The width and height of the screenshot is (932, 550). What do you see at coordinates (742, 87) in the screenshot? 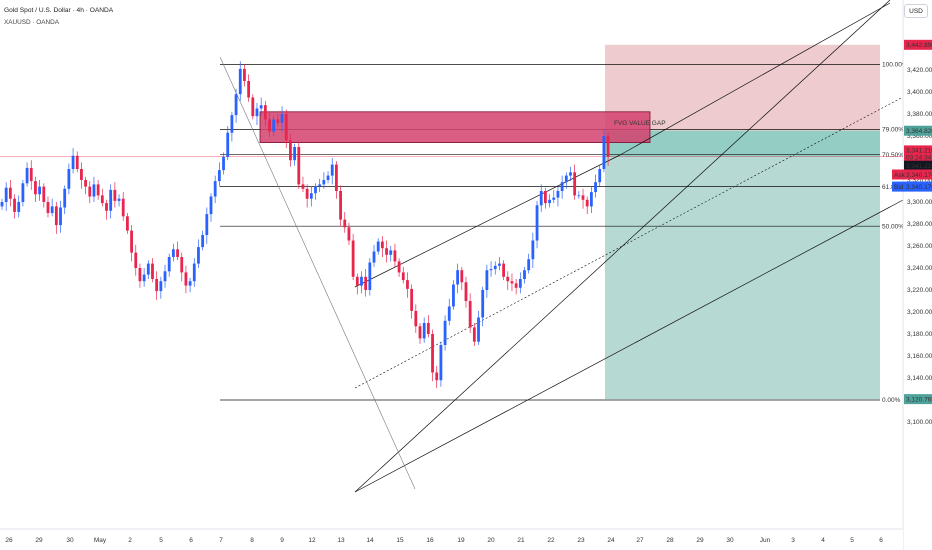
I see `risk-zone` at bounding box center [742, 87].